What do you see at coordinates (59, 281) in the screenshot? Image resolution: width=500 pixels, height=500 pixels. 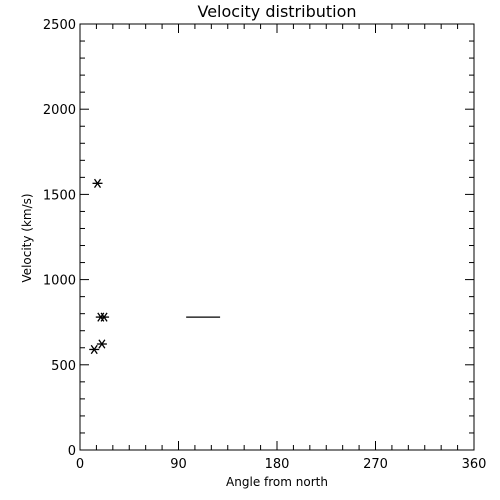 I see `y-tick-label: 1000` at bounding box center [59, 281].